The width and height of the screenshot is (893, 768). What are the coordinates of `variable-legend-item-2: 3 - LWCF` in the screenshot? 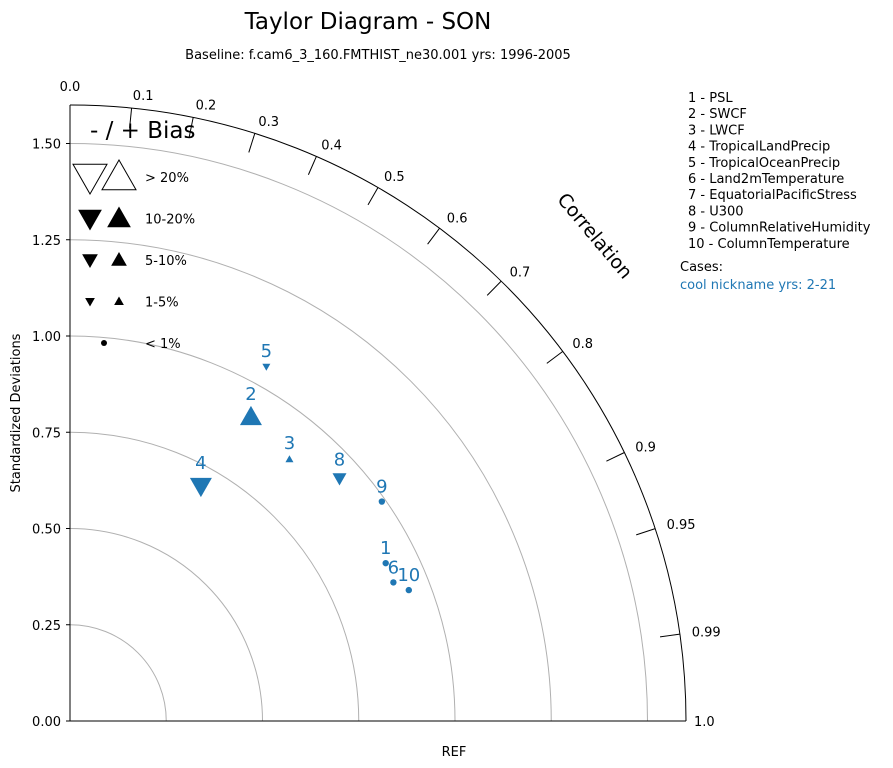 It's located at (716, 130).